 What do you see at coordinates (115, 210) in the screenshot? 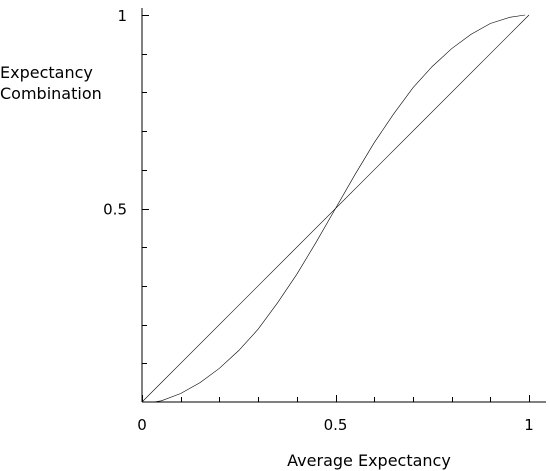
I see `y-tick-label: 0.5` at bounding box center [115, 210].